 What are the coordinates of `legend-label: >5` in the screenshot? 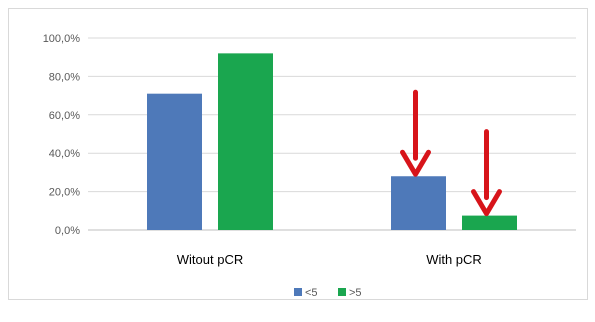 It's located at (355, 293).